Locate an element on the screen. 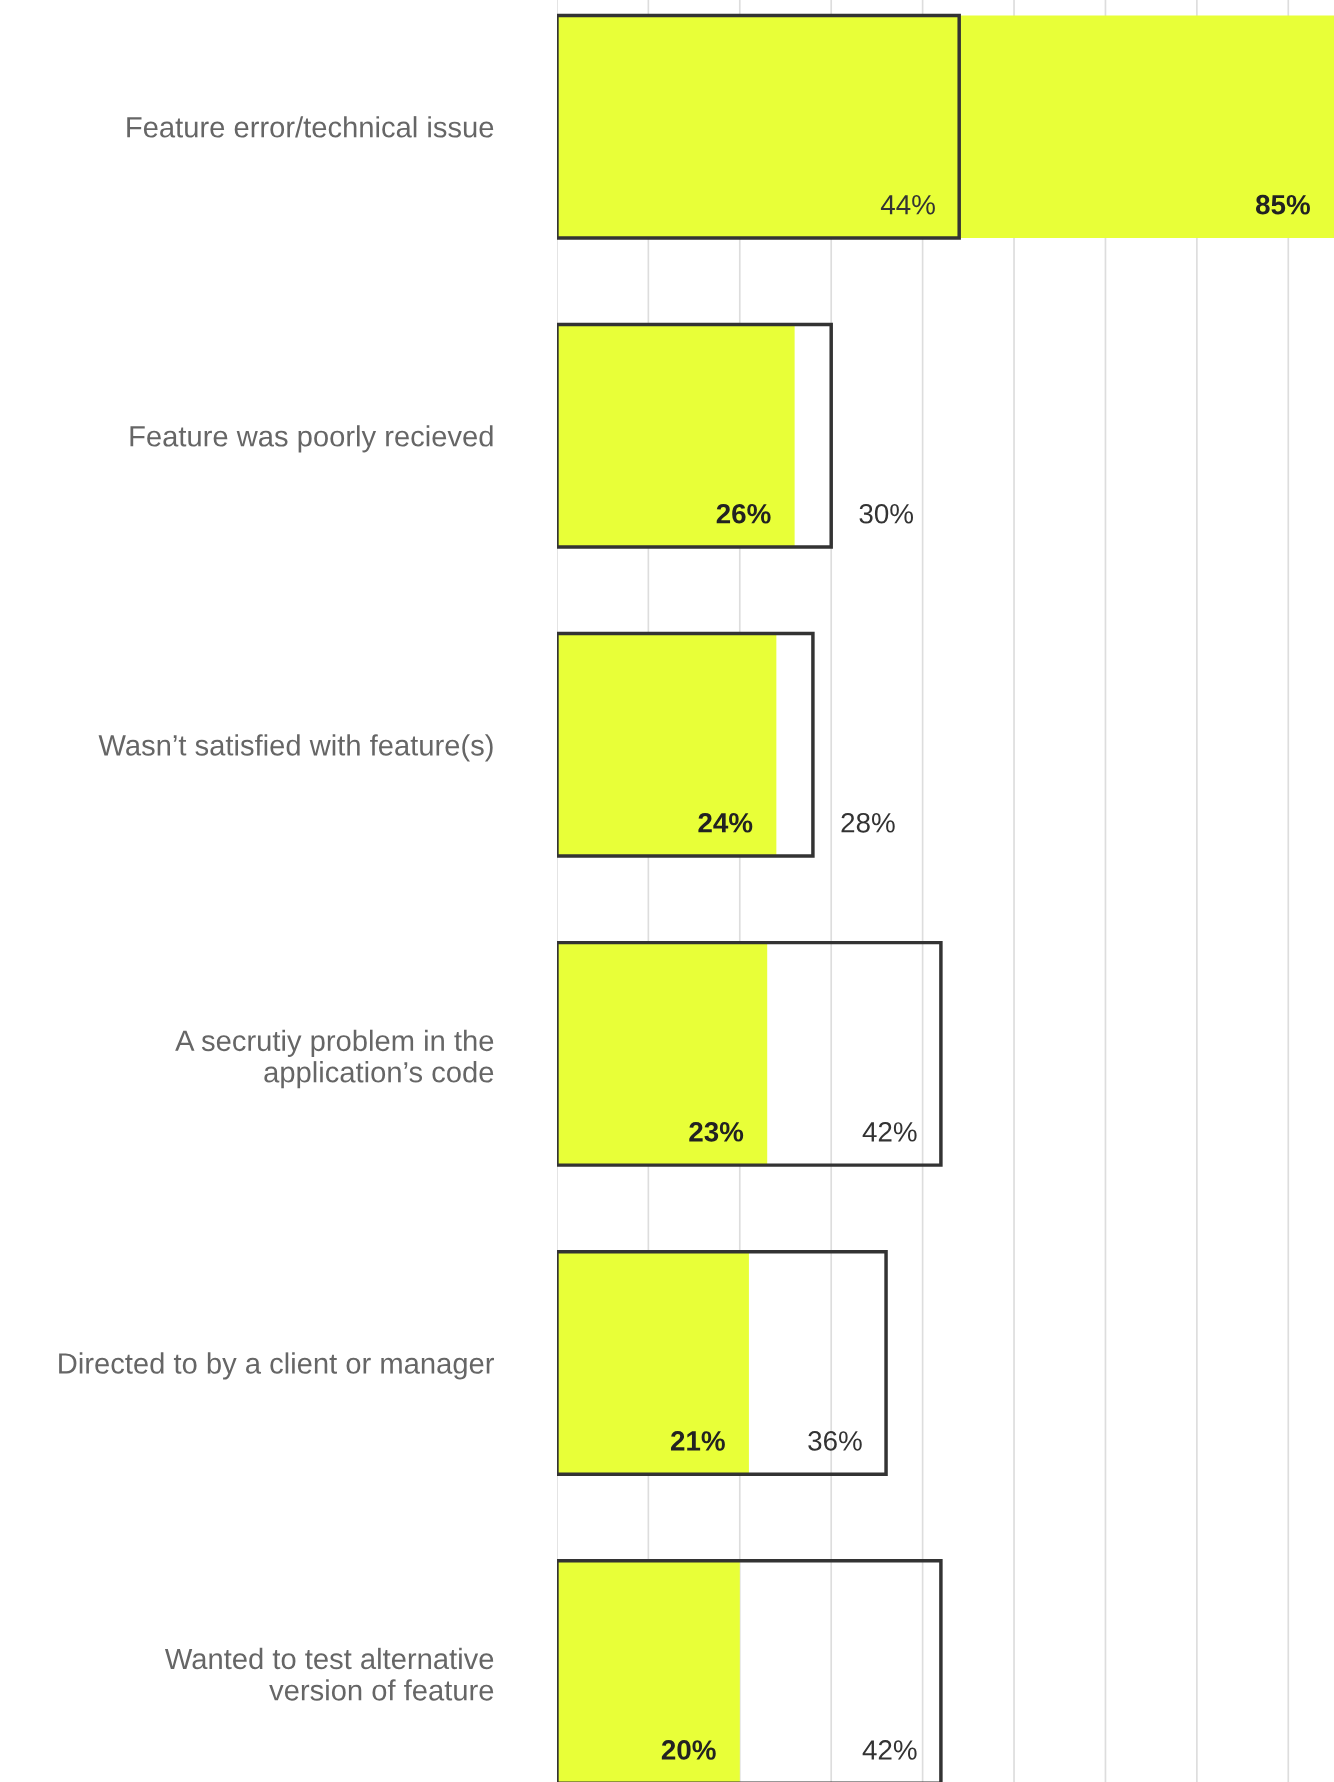 The image size is (1334, 1782). data-label: 20% is located at coordinates (688, 1750).